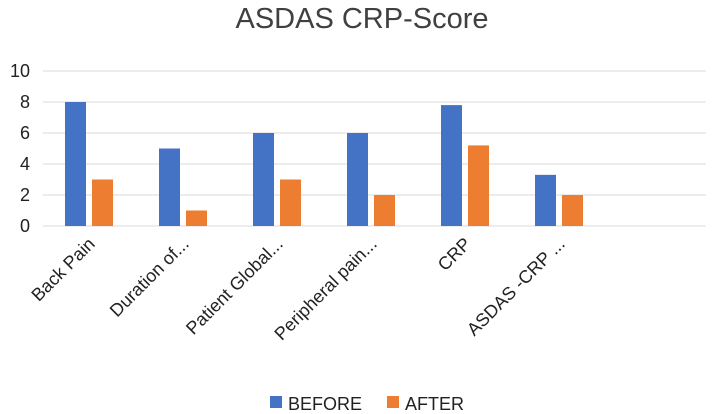  I want to click on legend-swatch-before, so click(276, 402).